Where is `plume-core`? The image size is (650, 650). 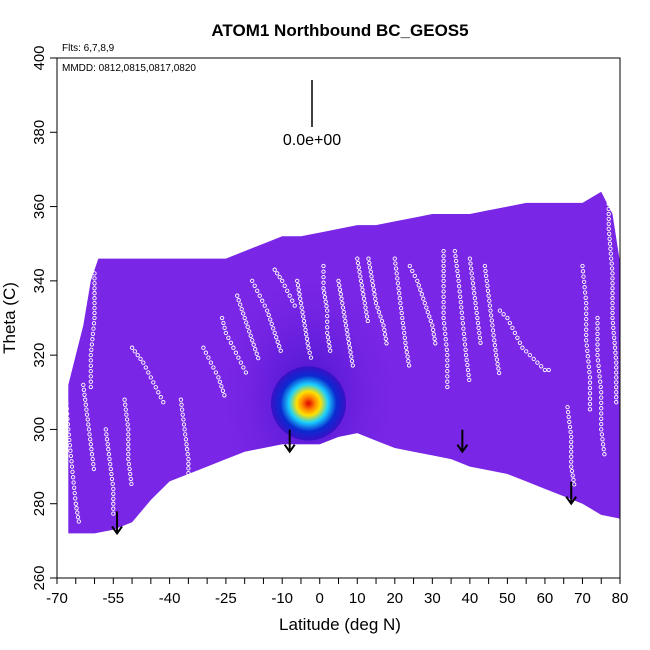
plume-core is located at coordinates (308, 403).